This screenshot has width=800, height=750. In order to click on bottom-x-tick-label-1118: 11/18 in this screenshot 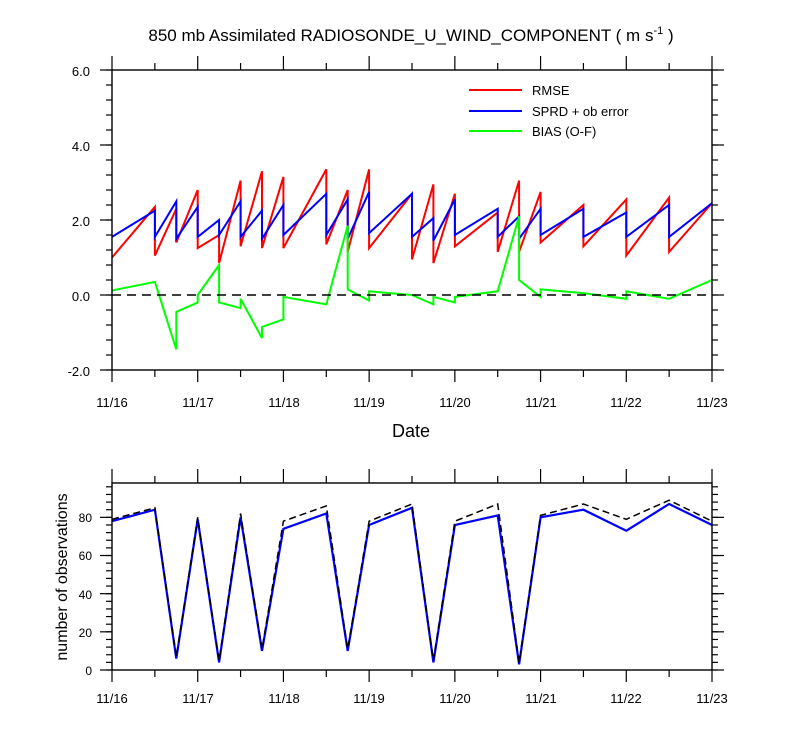, I will do `click(284, 698)`.